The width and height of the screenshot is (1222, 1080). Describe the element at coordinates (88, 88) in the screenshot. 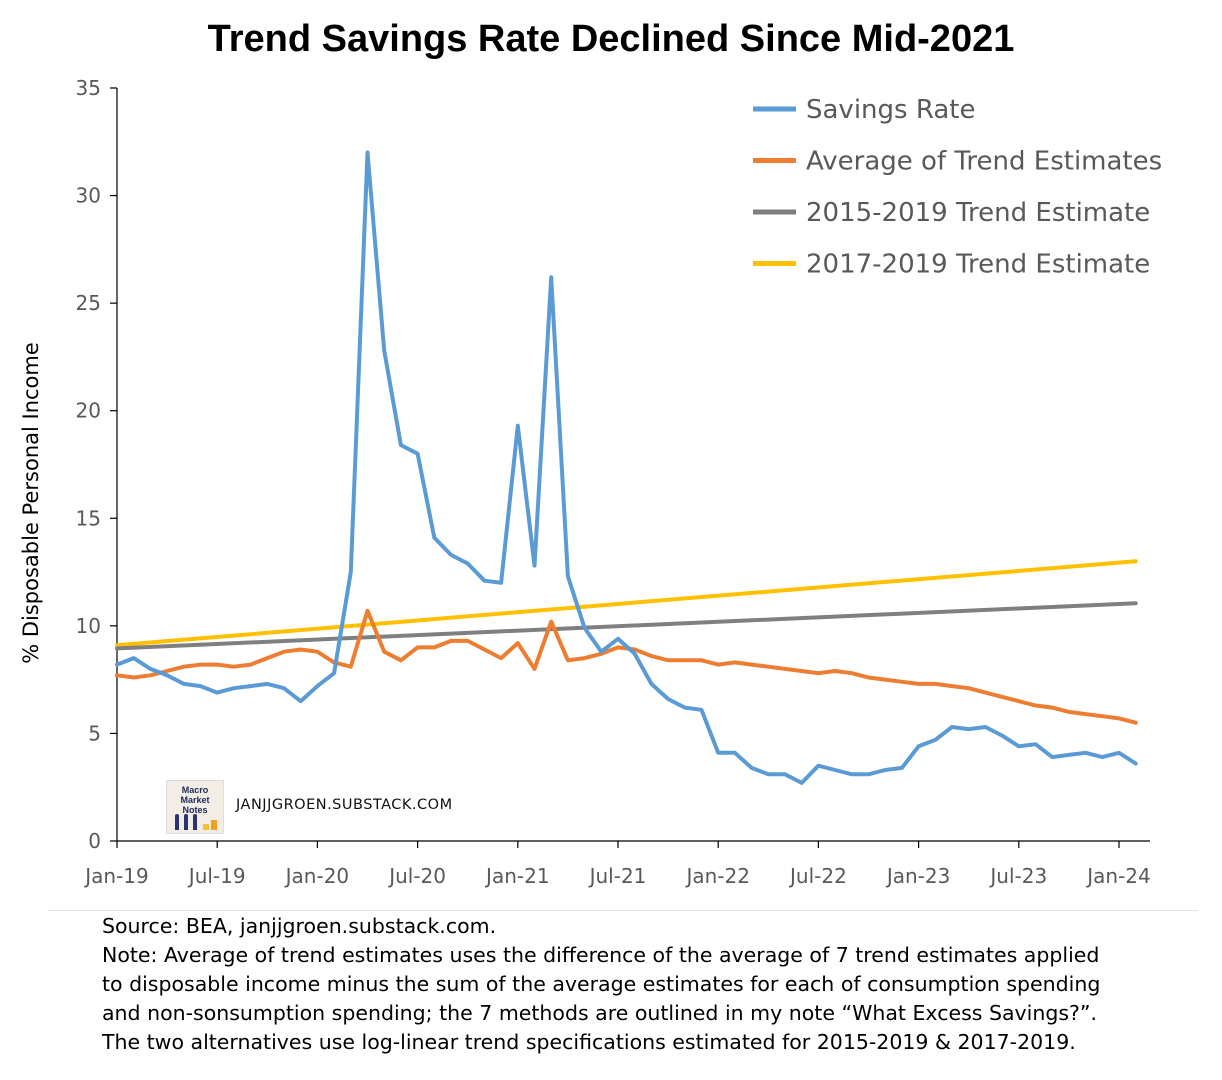

I see `y-tick-label: 35` at that location.